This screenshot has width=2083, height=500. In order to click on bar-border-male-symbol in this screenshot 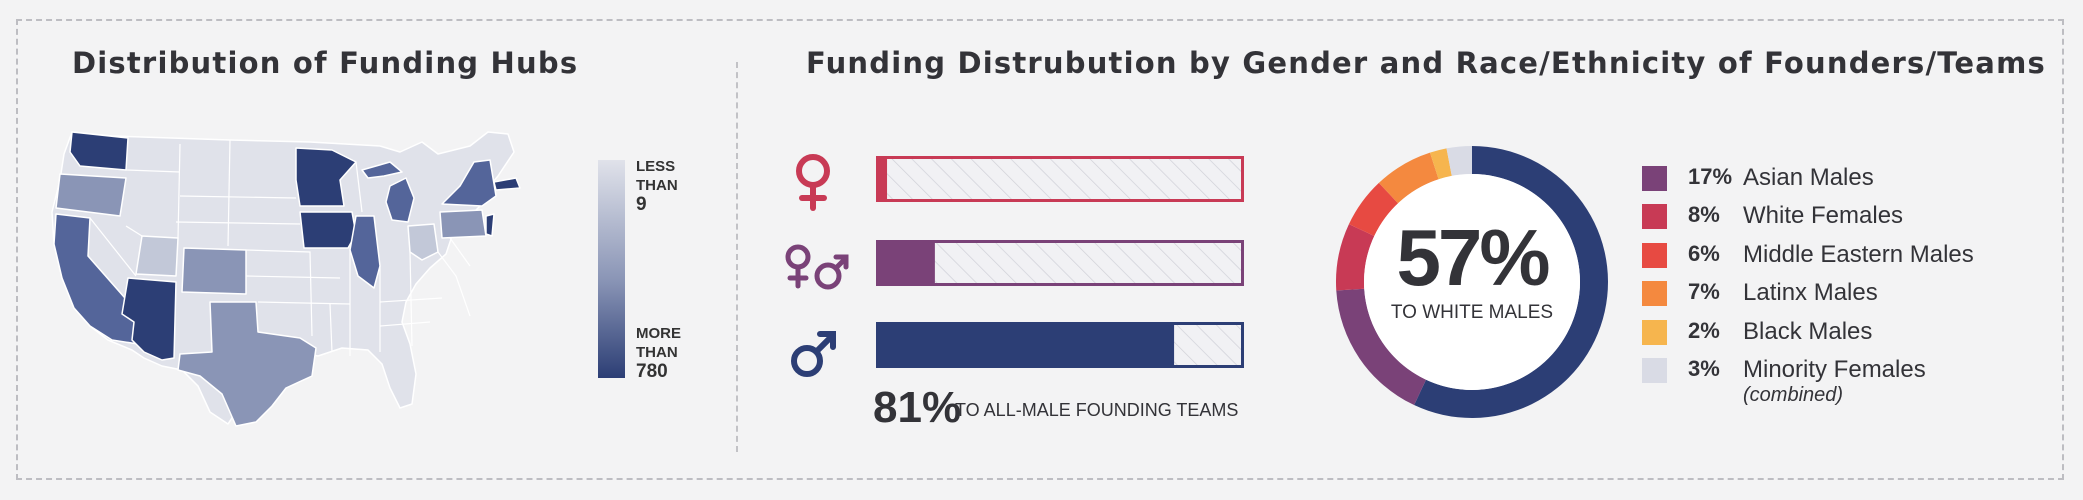, I will do `click(1060, 345)`.